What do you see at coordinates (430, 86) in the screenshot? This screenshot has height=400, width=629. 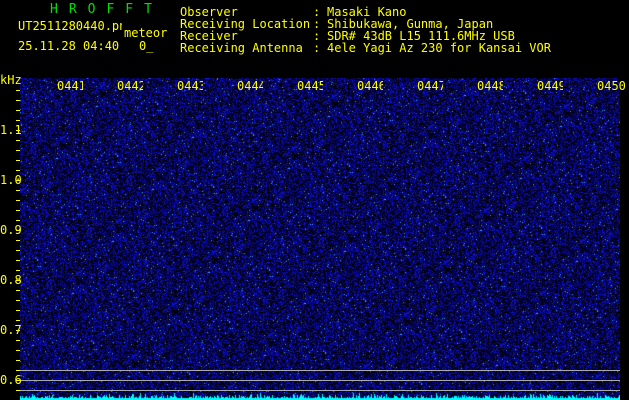 I see `time-label: 0447` at bounding box center [430, 86].